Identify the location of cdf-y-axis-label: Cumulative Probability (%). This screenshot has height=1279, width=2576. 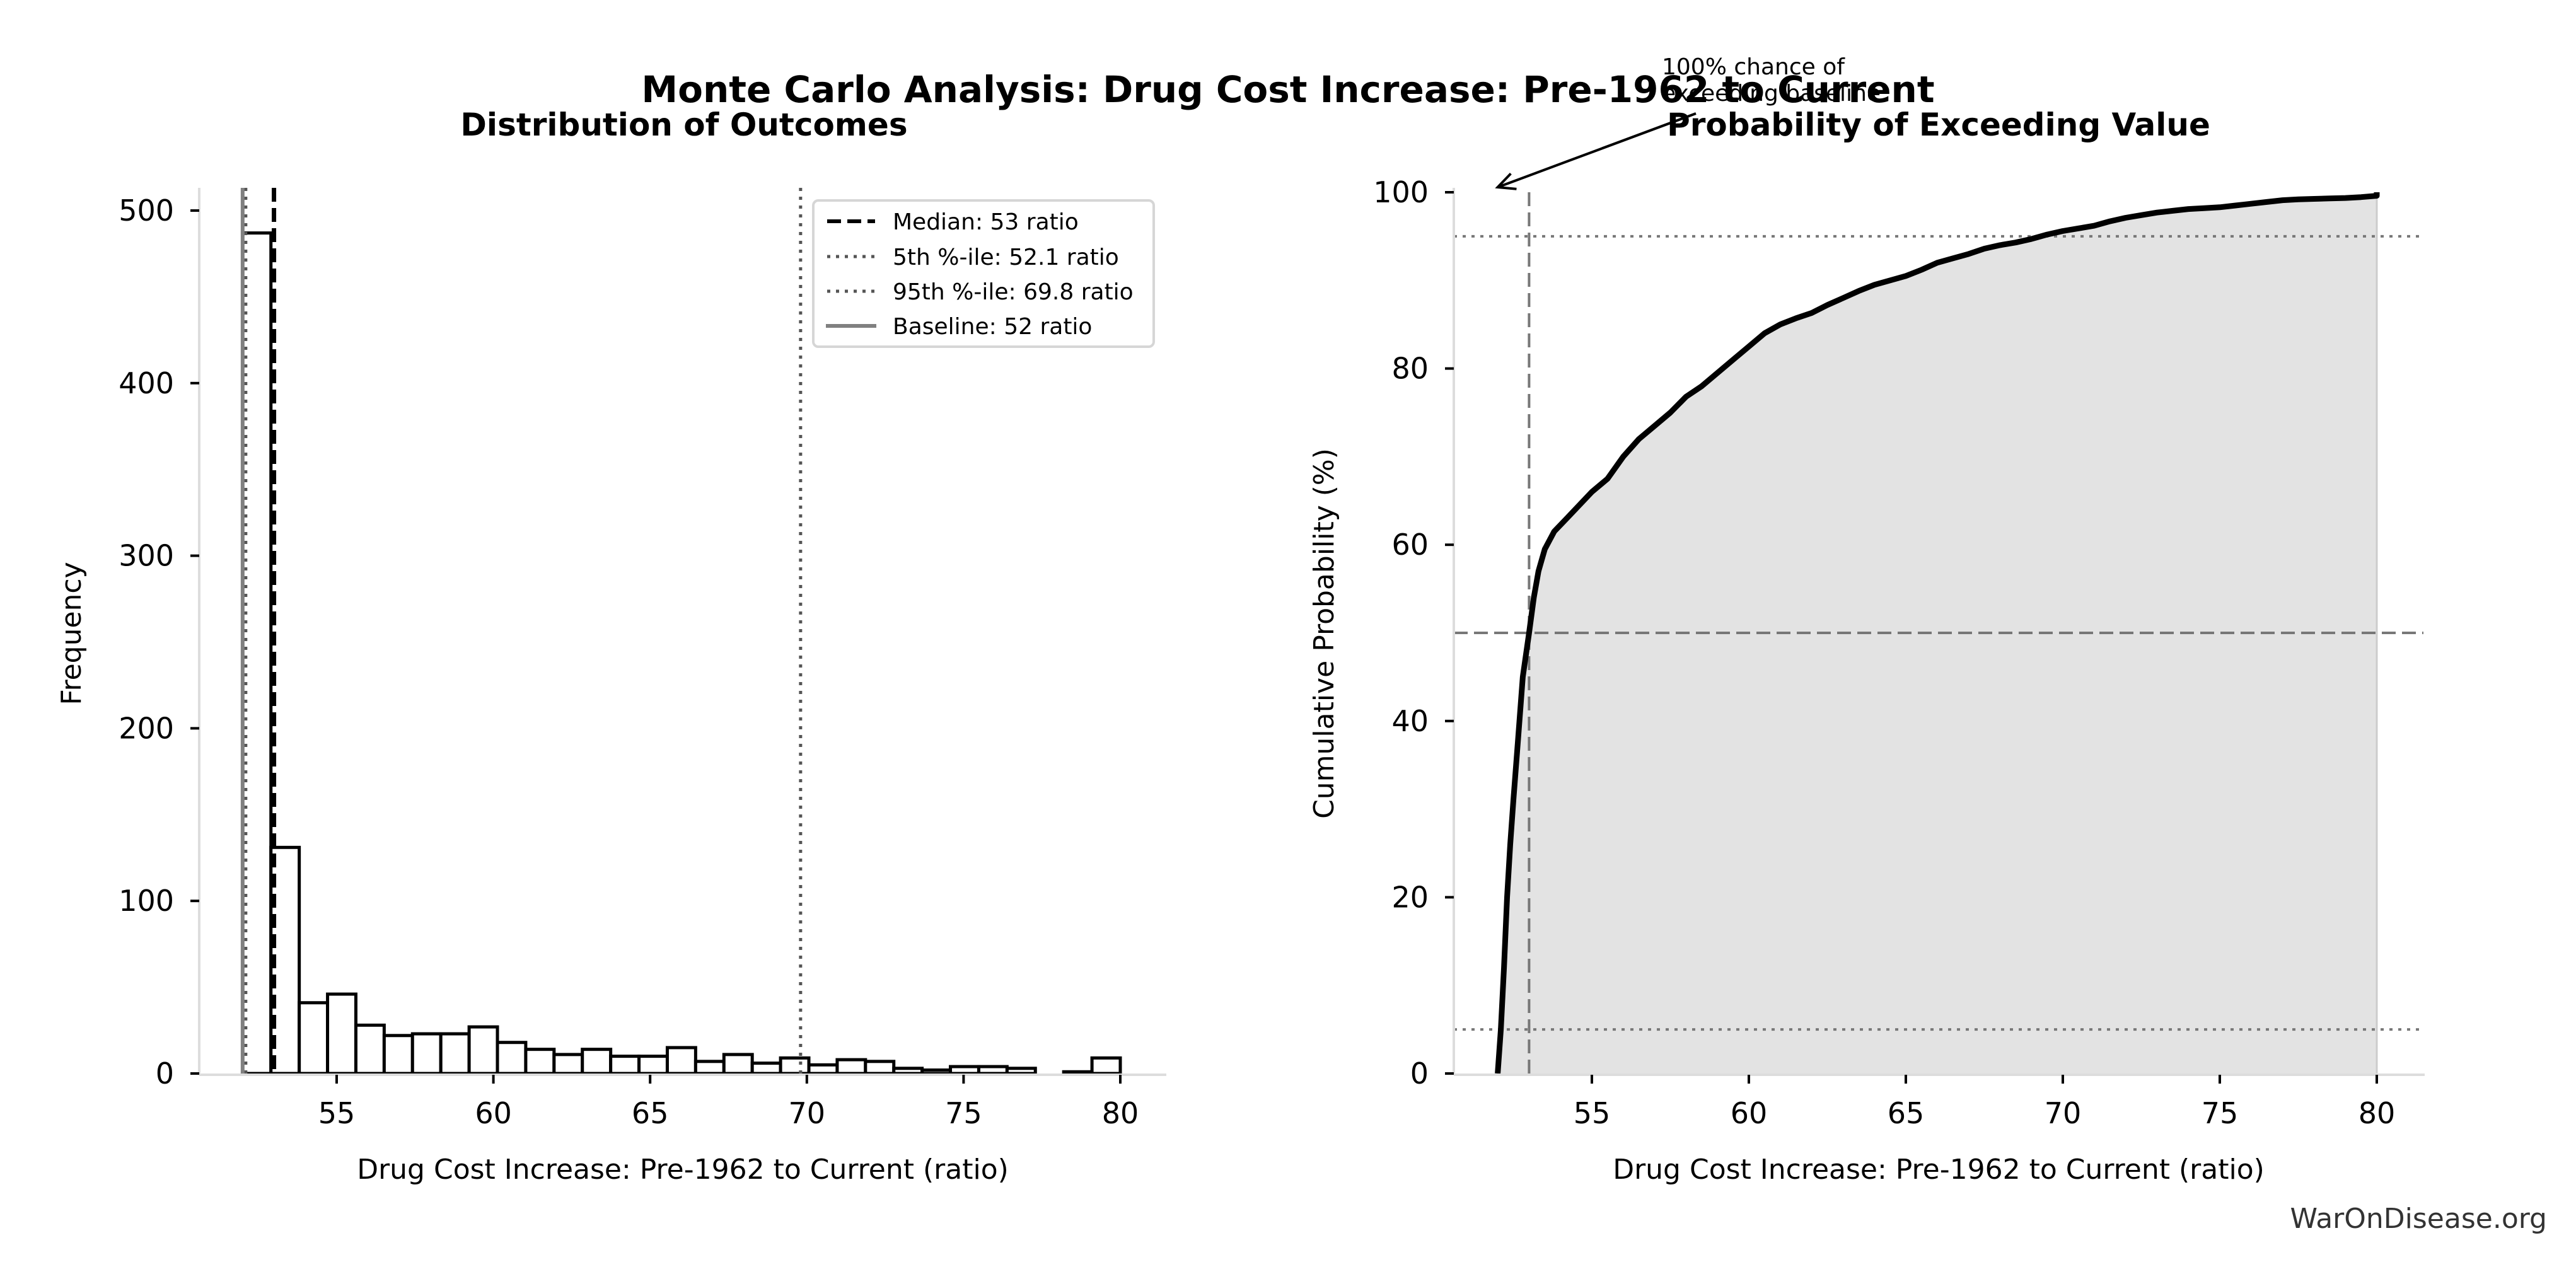
(1324, 633).